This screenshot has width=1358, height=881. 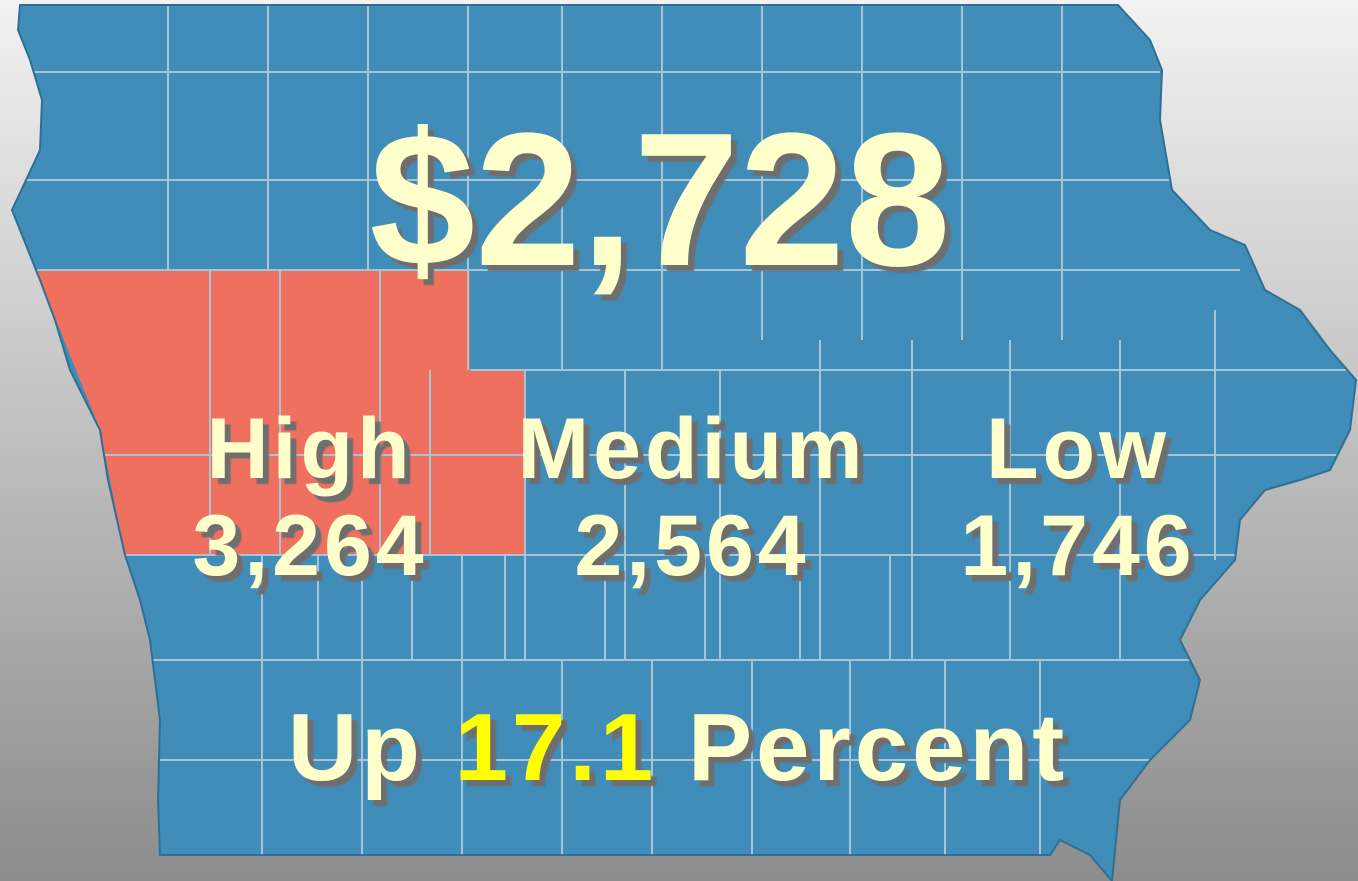 I want to click on headline: $2,728, so click(x=659, y=200).